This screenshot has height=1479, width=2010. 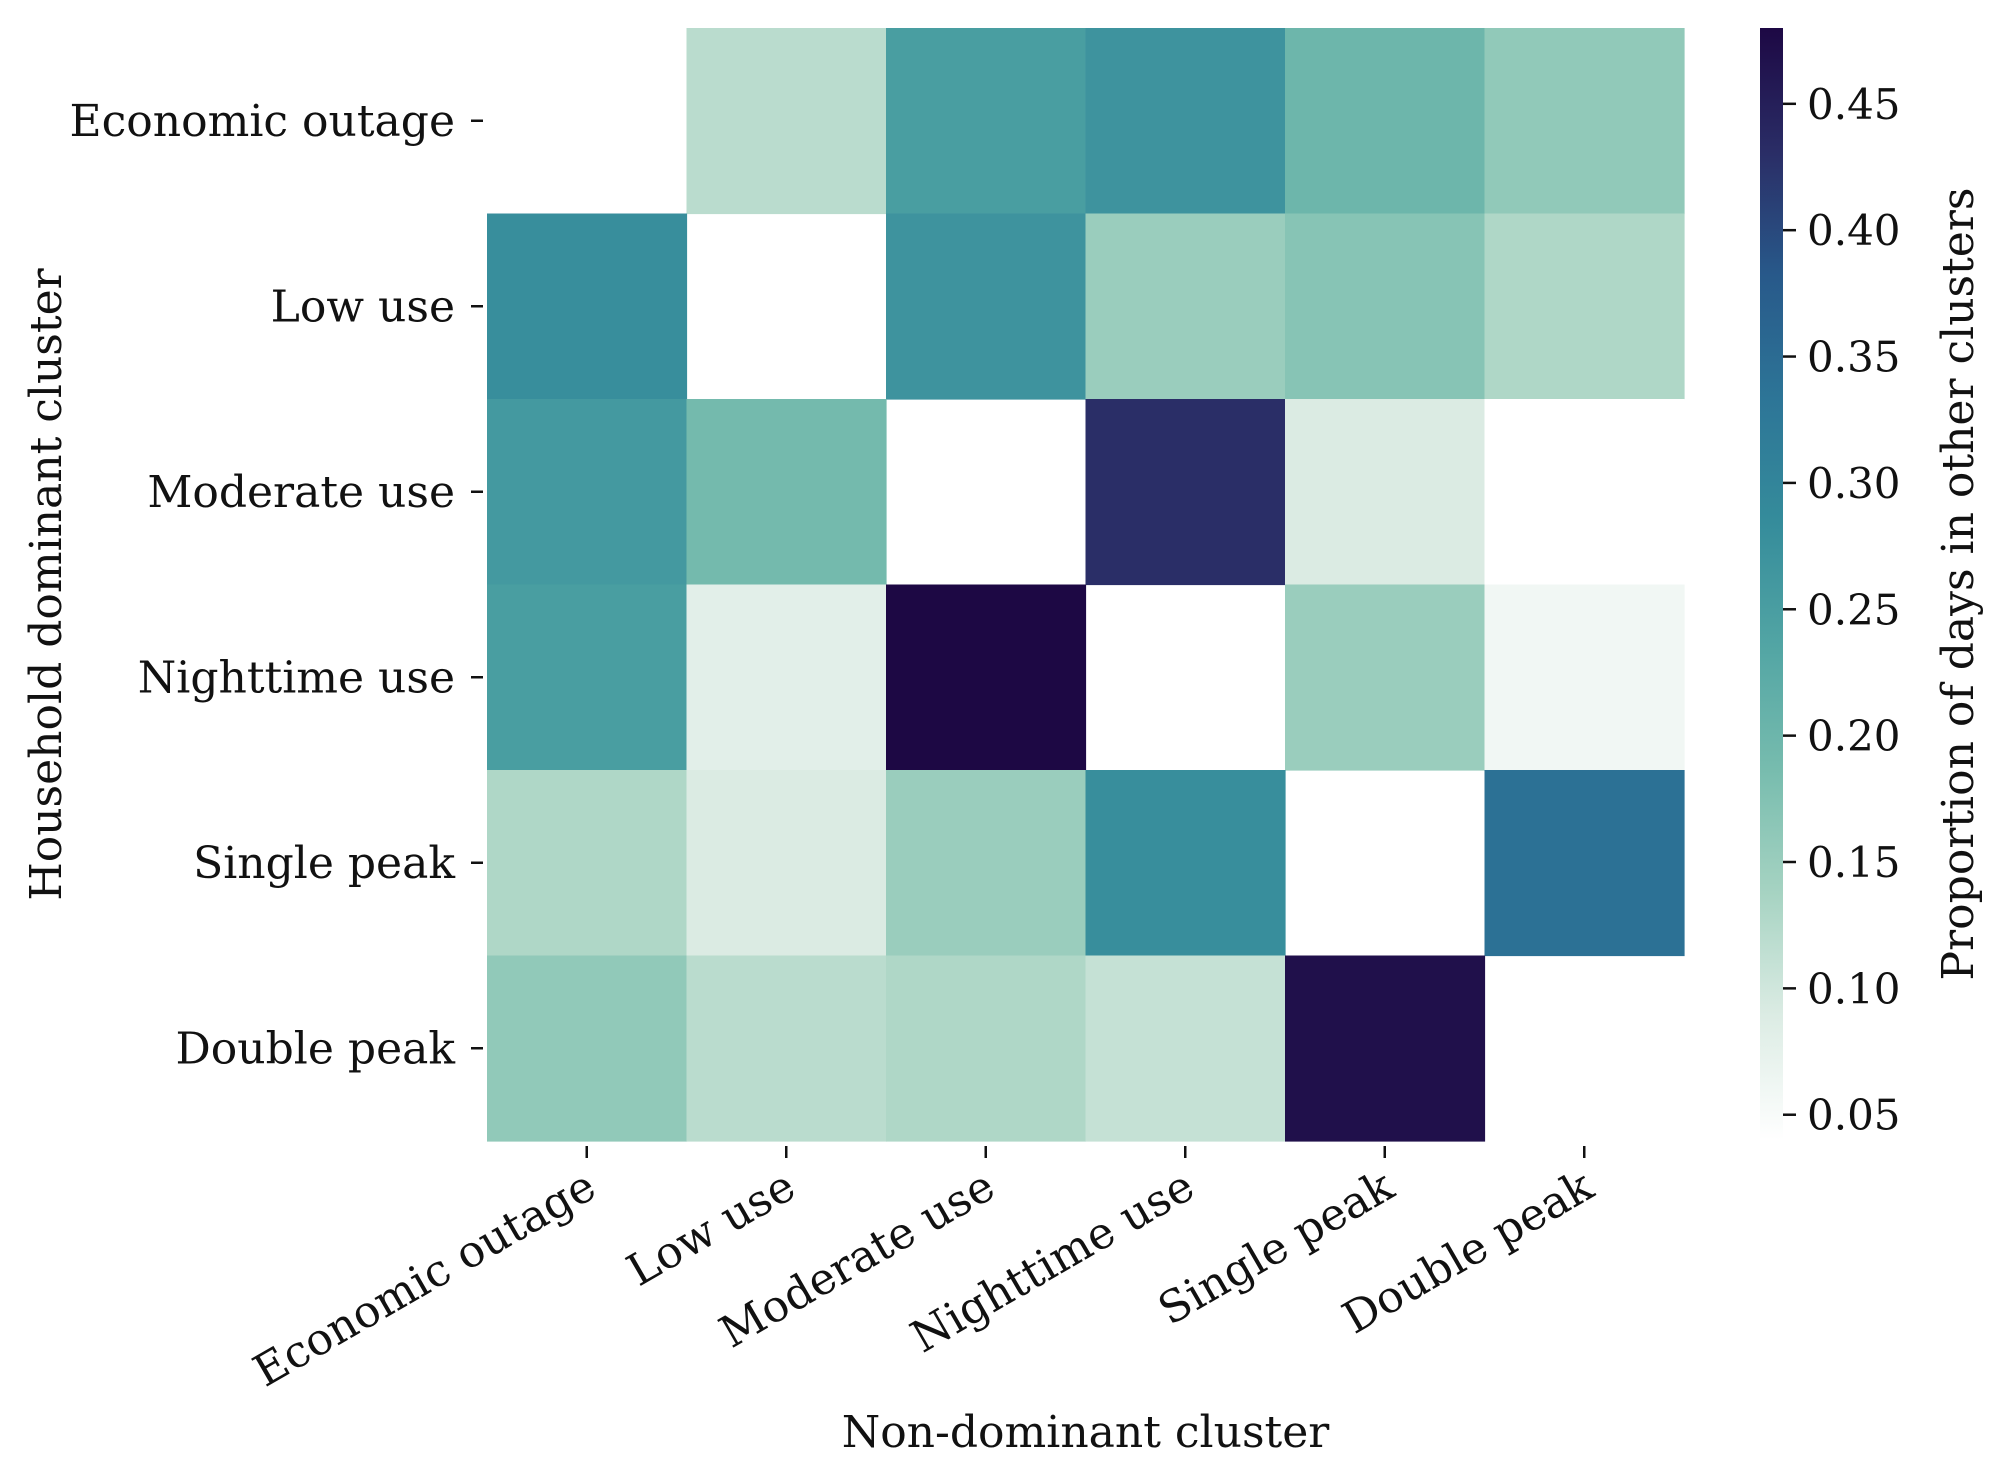 What do you see at coordinates (1854, 609) in the screenshot?
I see `colorbar-tick-label: 0.25` at bounding box center [1854, 609].